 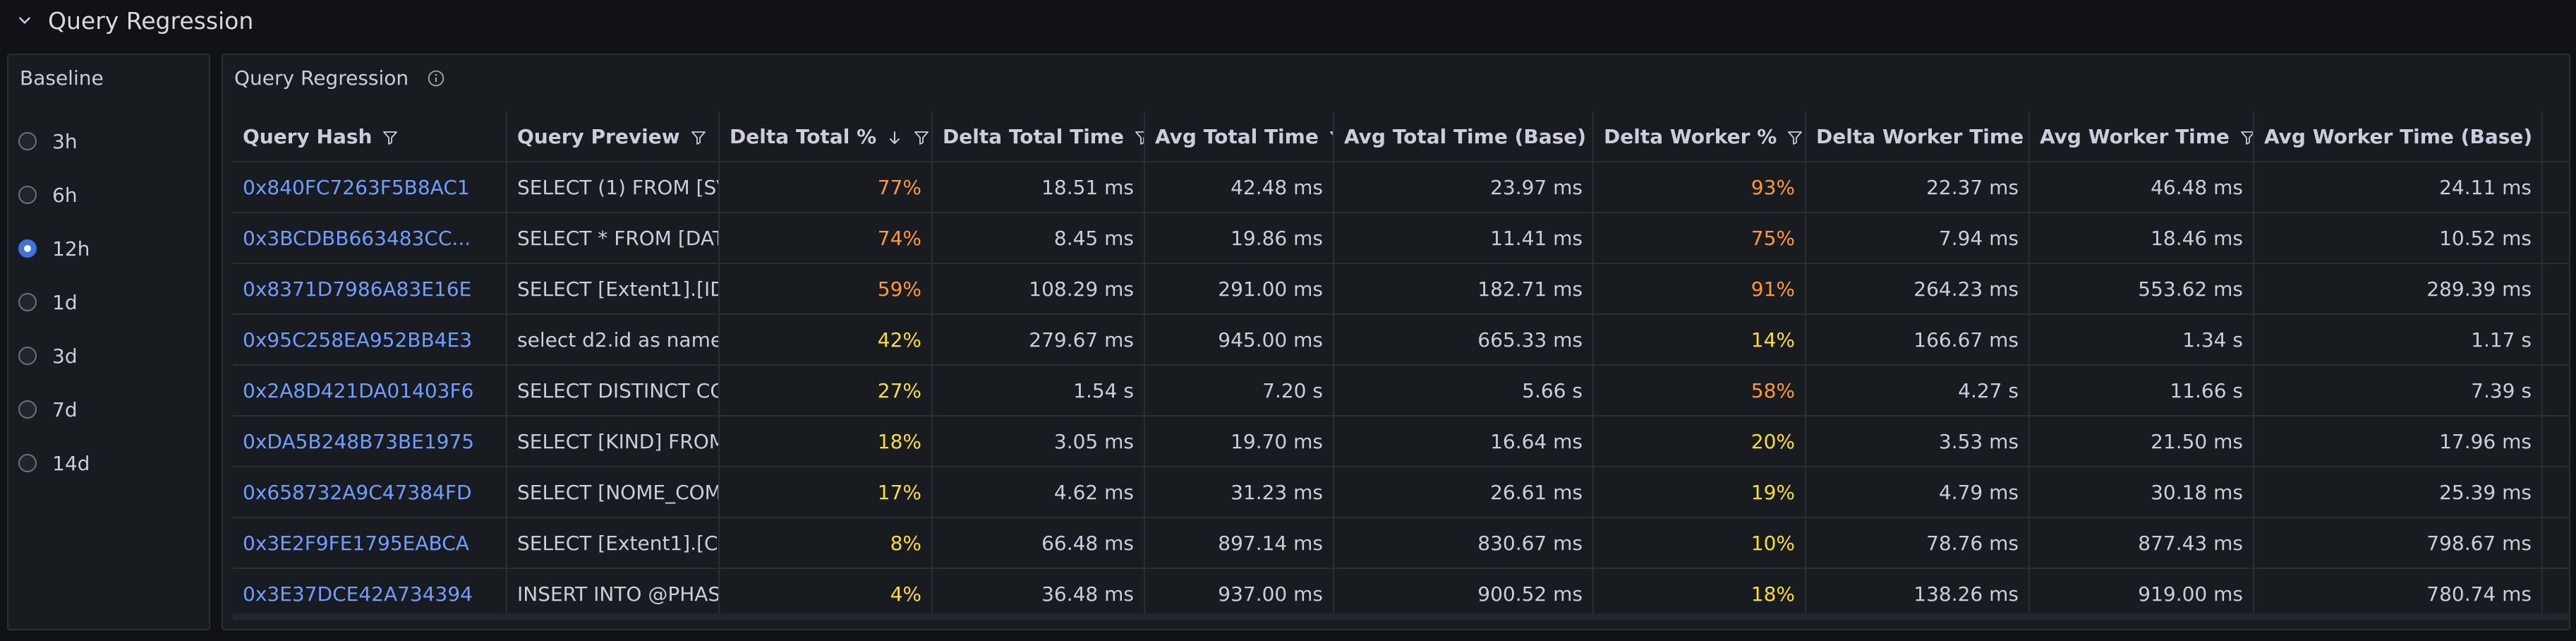 I want to click on table-cell: 42.48 ms, so click(x=1240, y=187).